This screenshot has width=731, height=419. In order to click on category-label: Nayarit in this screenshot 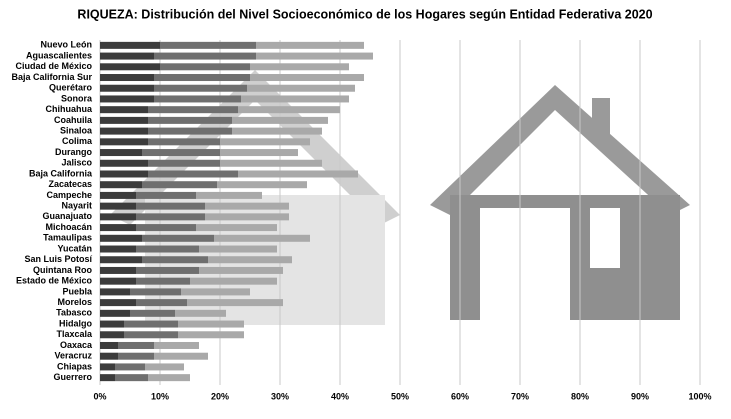, I will do `click(76, 206)`.